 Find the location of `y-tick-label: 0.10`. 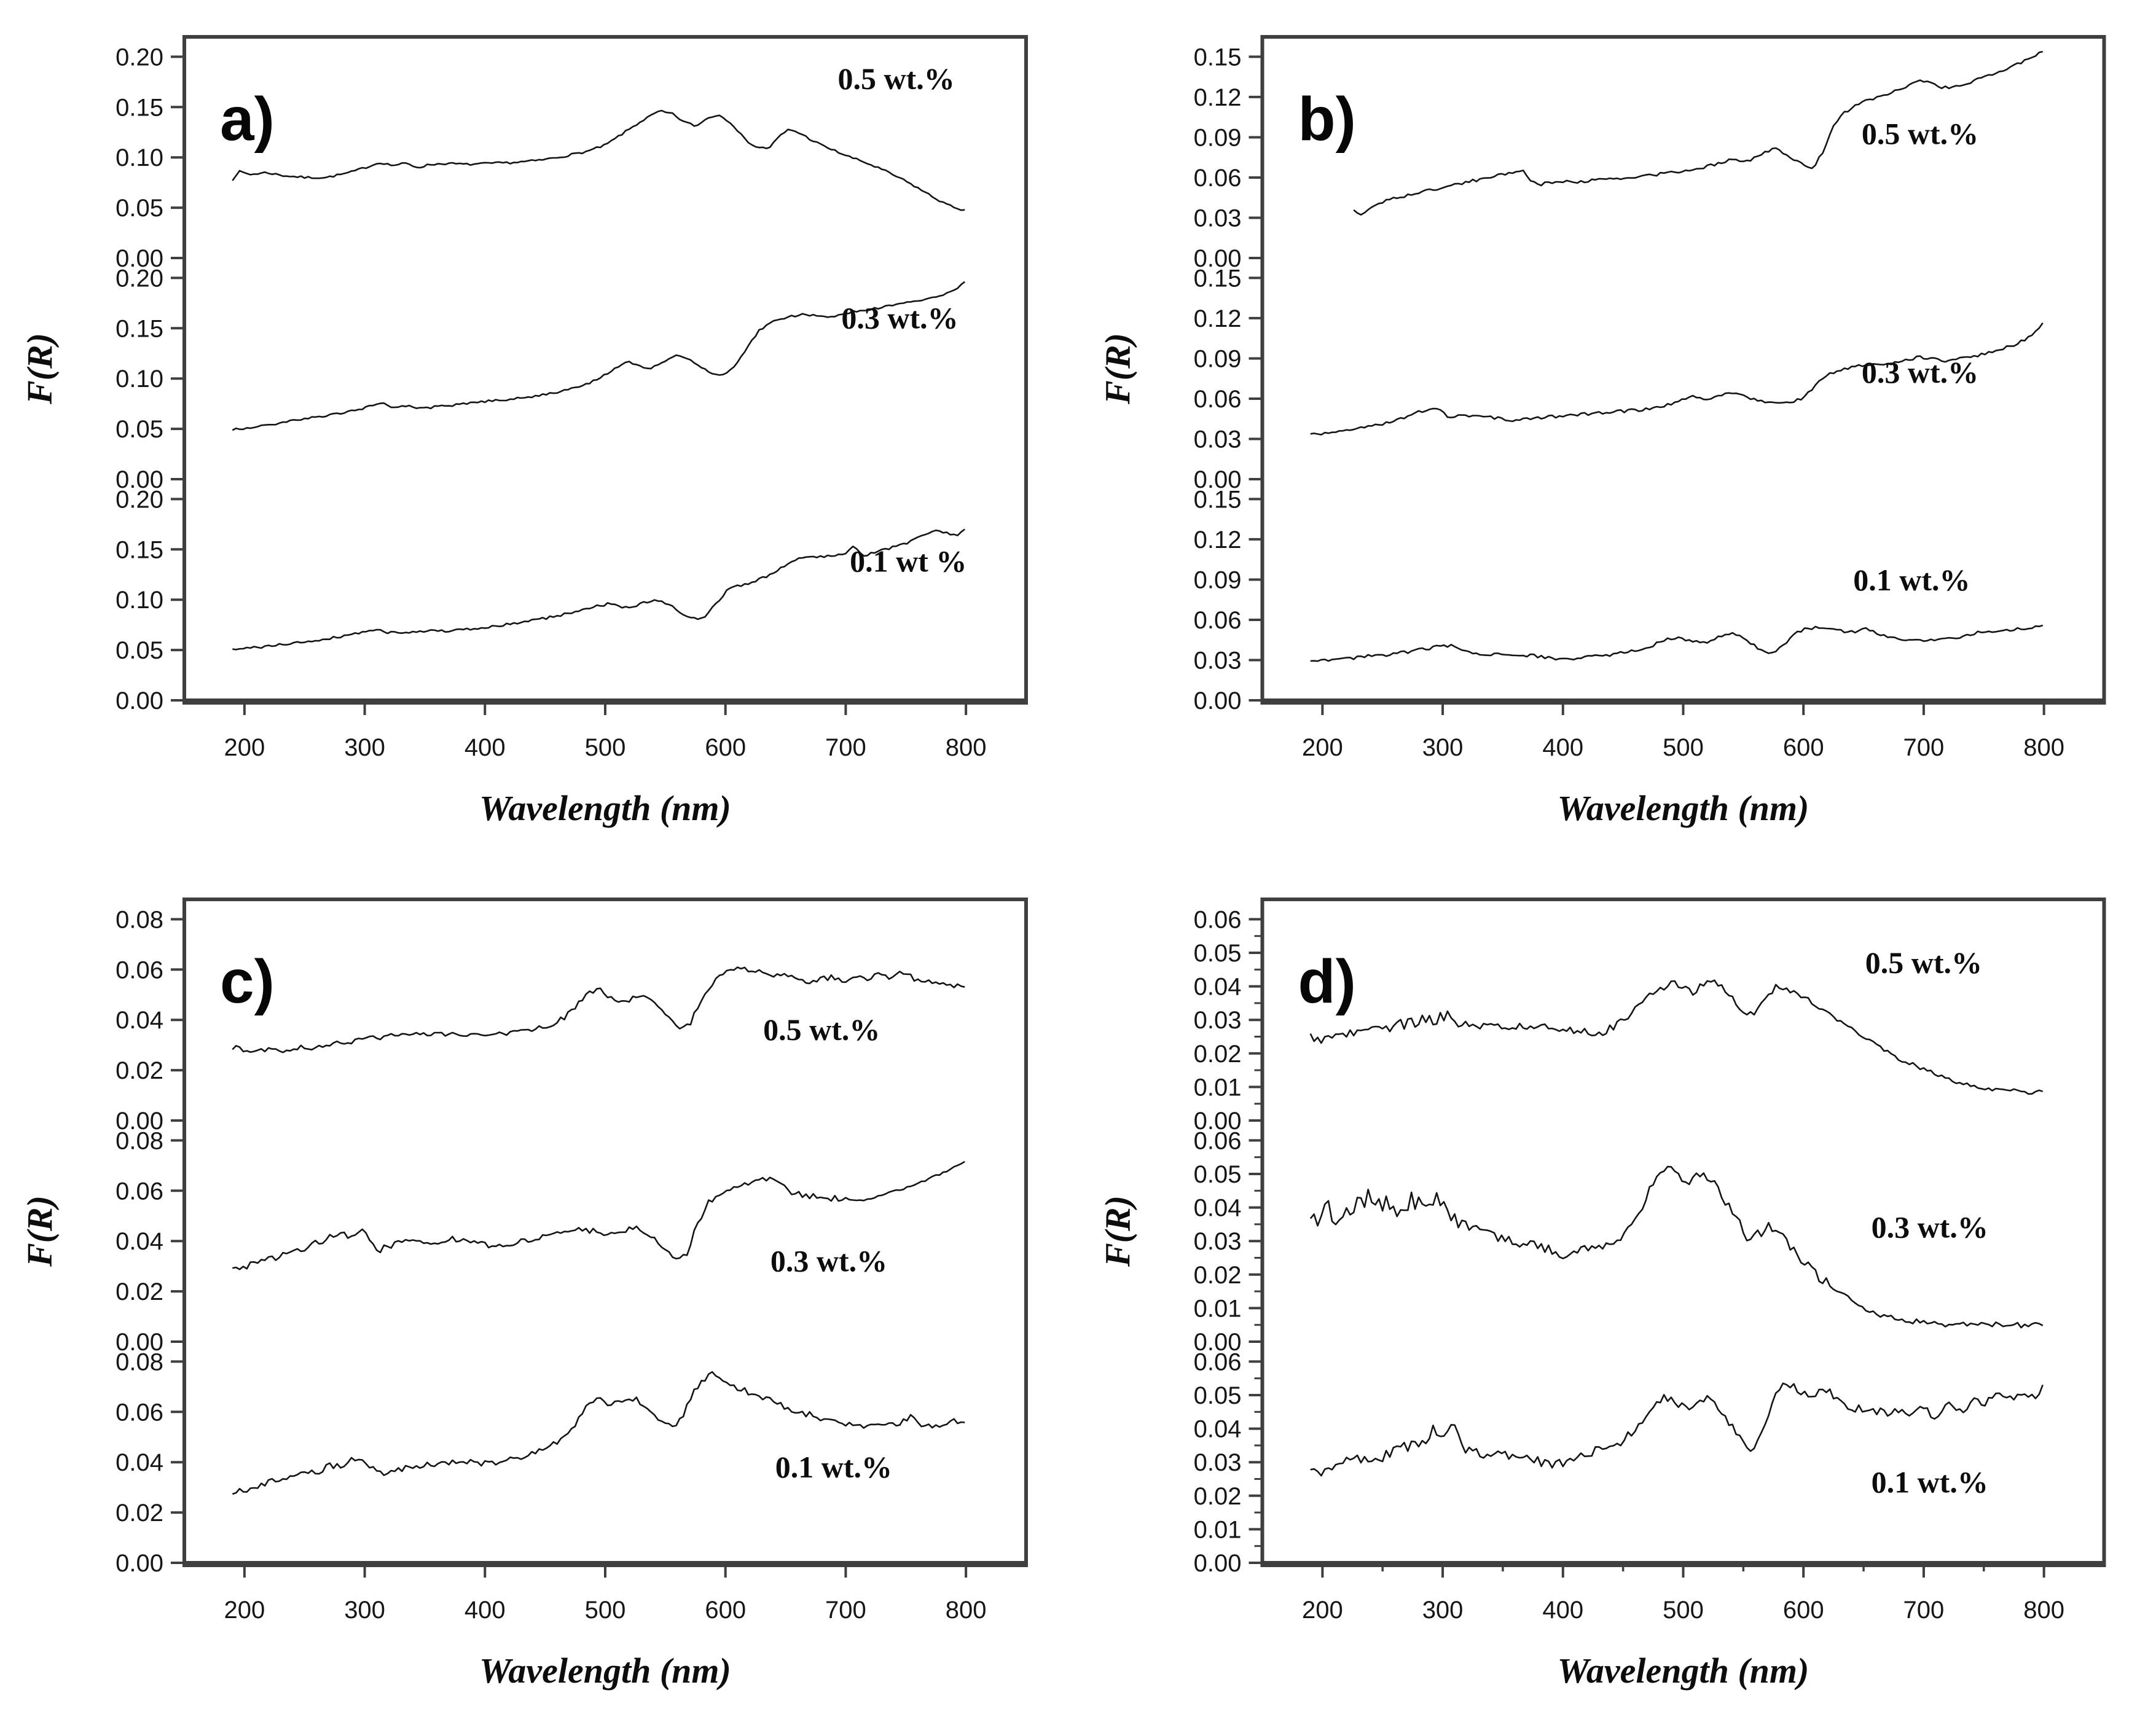

y-tick-label: 0.10 is located at coordinates (139, 379).